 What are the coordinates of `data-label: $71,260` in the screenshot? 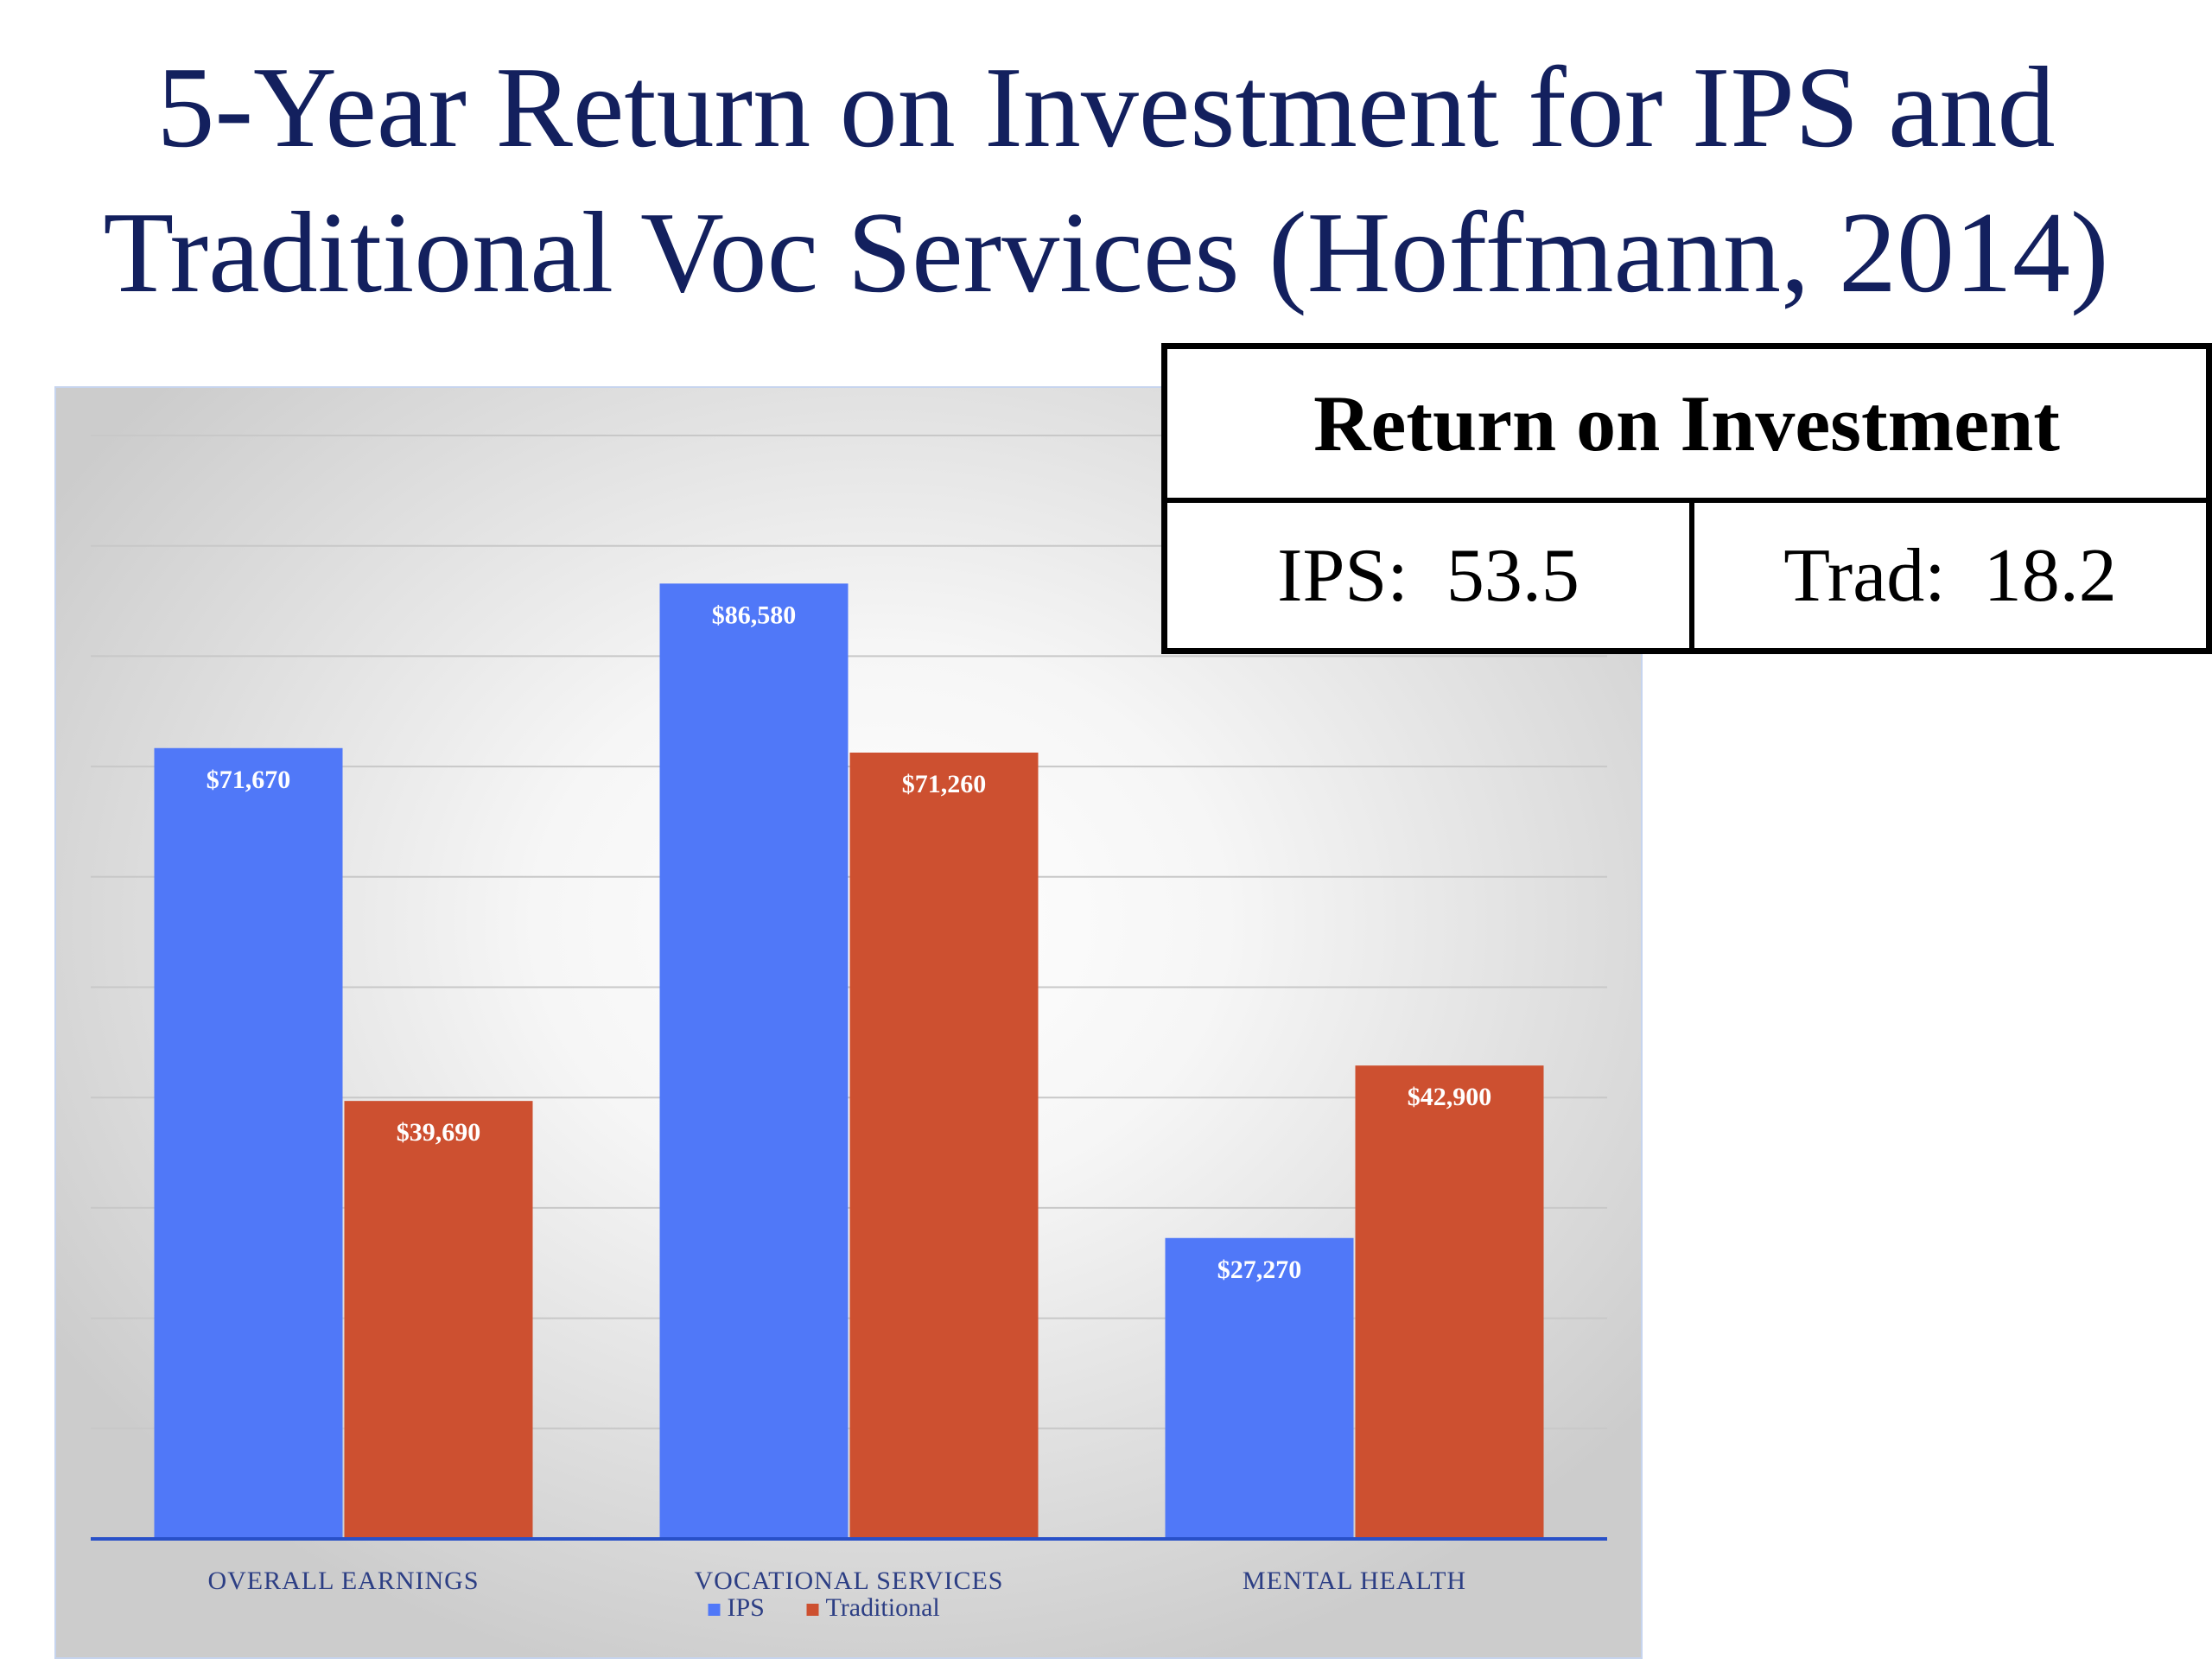 It's located at (944, 784).